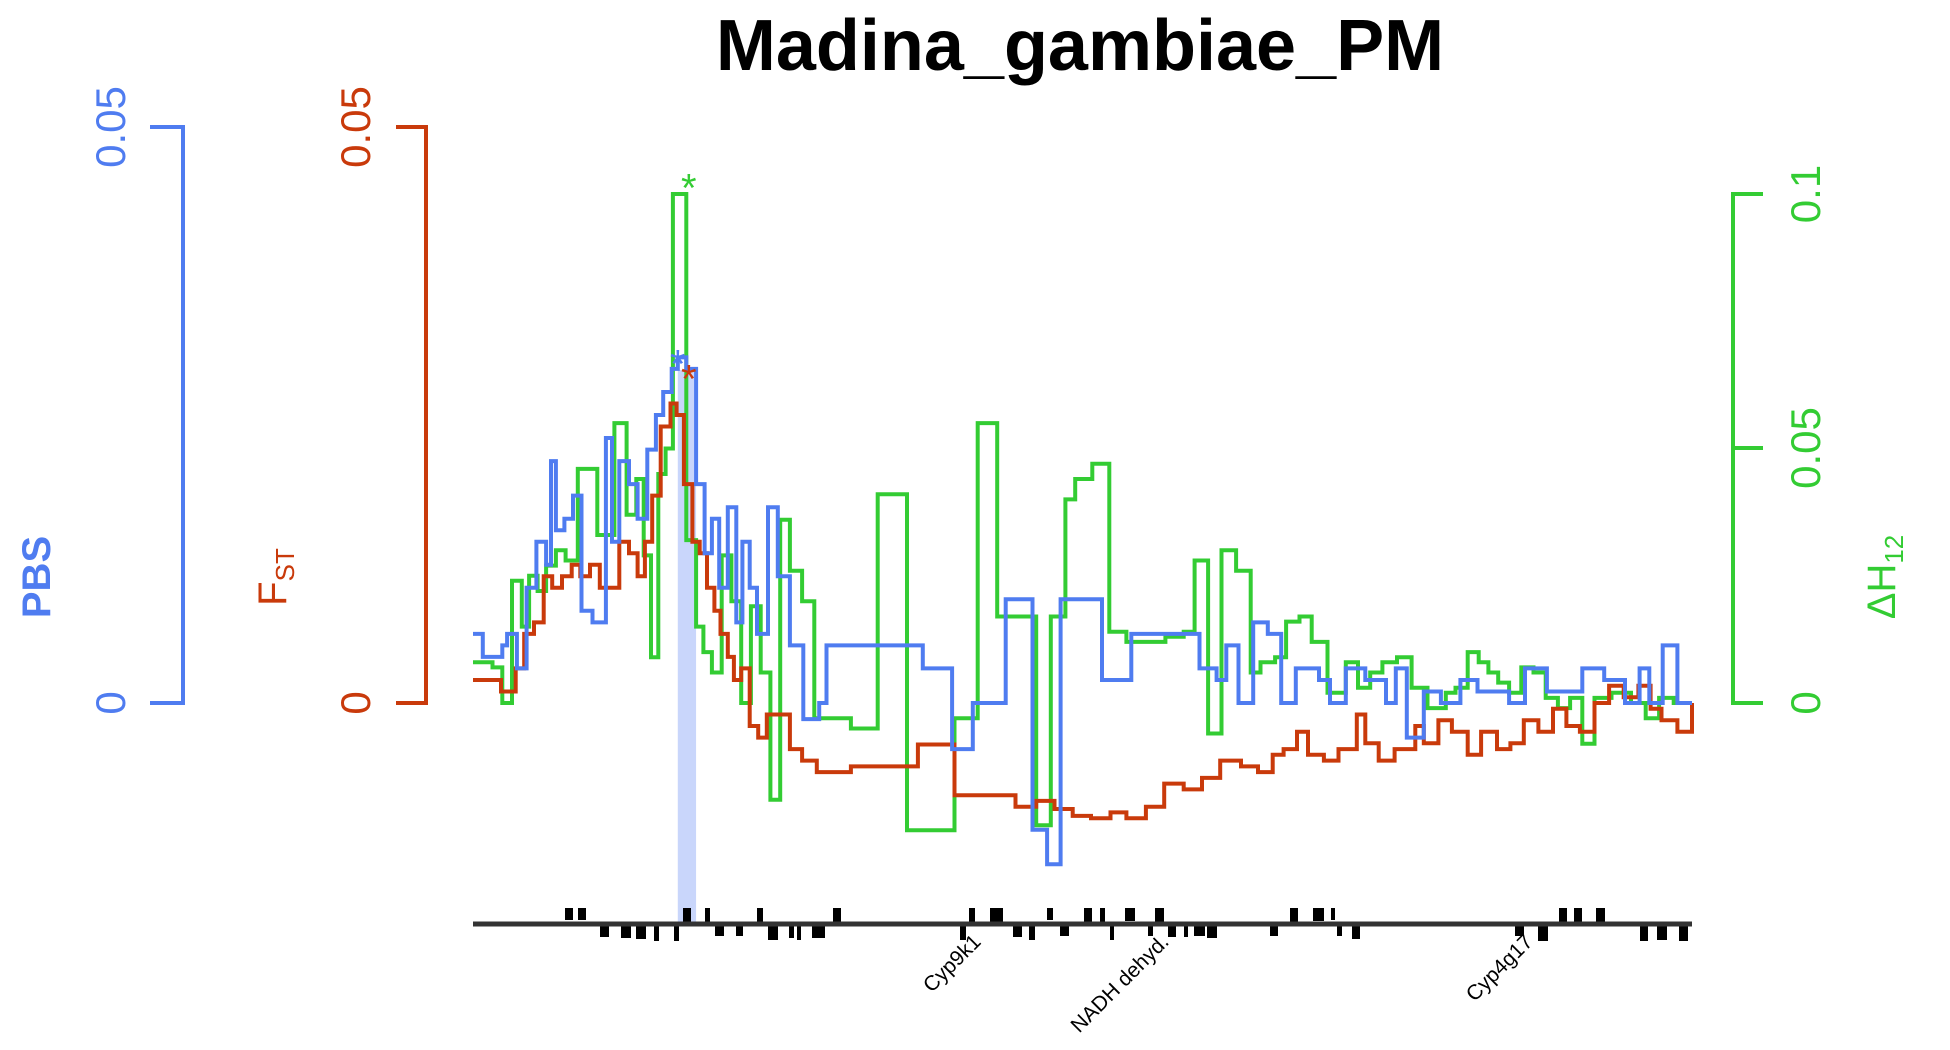 The height and width of the screenshot is (1050, 1950). Describe the element at coordinates (1805, 194) in the screenshot. I see `h12-tick-label-01: 0.1` at that location.